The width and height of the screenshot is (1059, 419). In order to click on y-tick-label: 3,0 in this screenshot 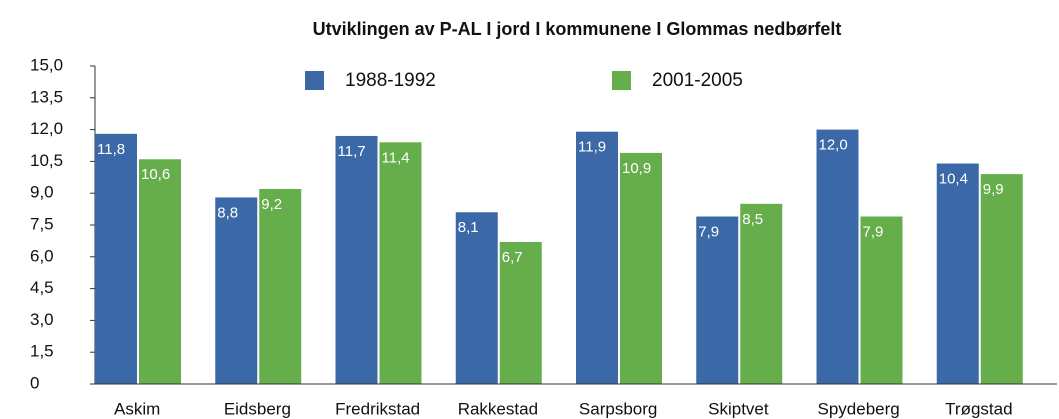, I will do `click(42, 319)`.